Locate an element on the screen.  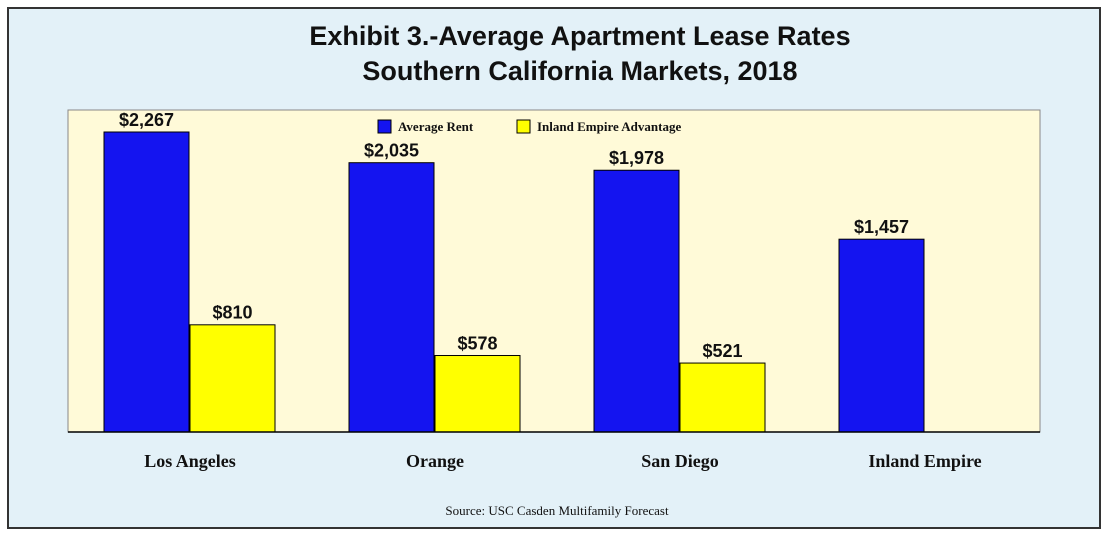
value-label: $578 is located at coordinates (477, 343).